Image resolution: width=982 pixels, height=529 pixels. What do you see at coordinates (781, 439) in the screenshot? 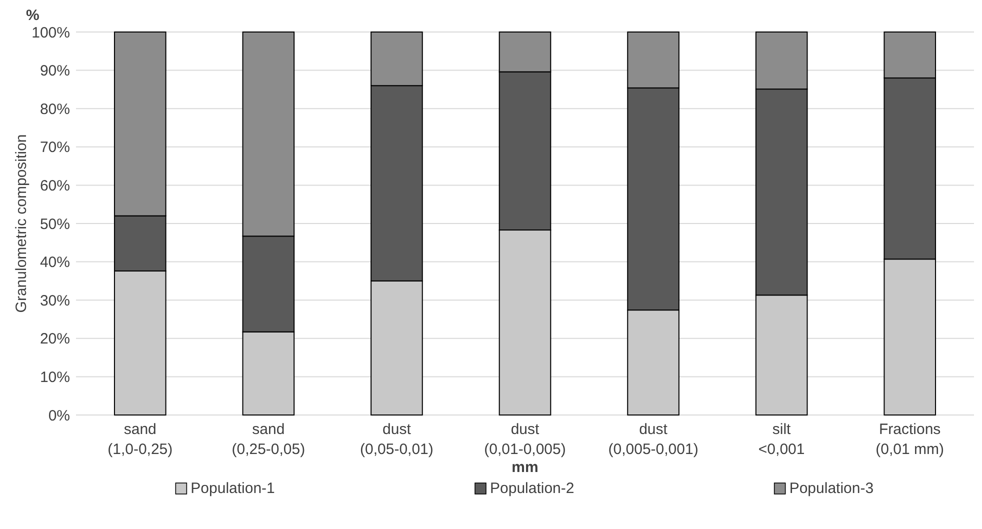
I see `x-tick-label: silt <0,001` at bounding box center [781, 439].